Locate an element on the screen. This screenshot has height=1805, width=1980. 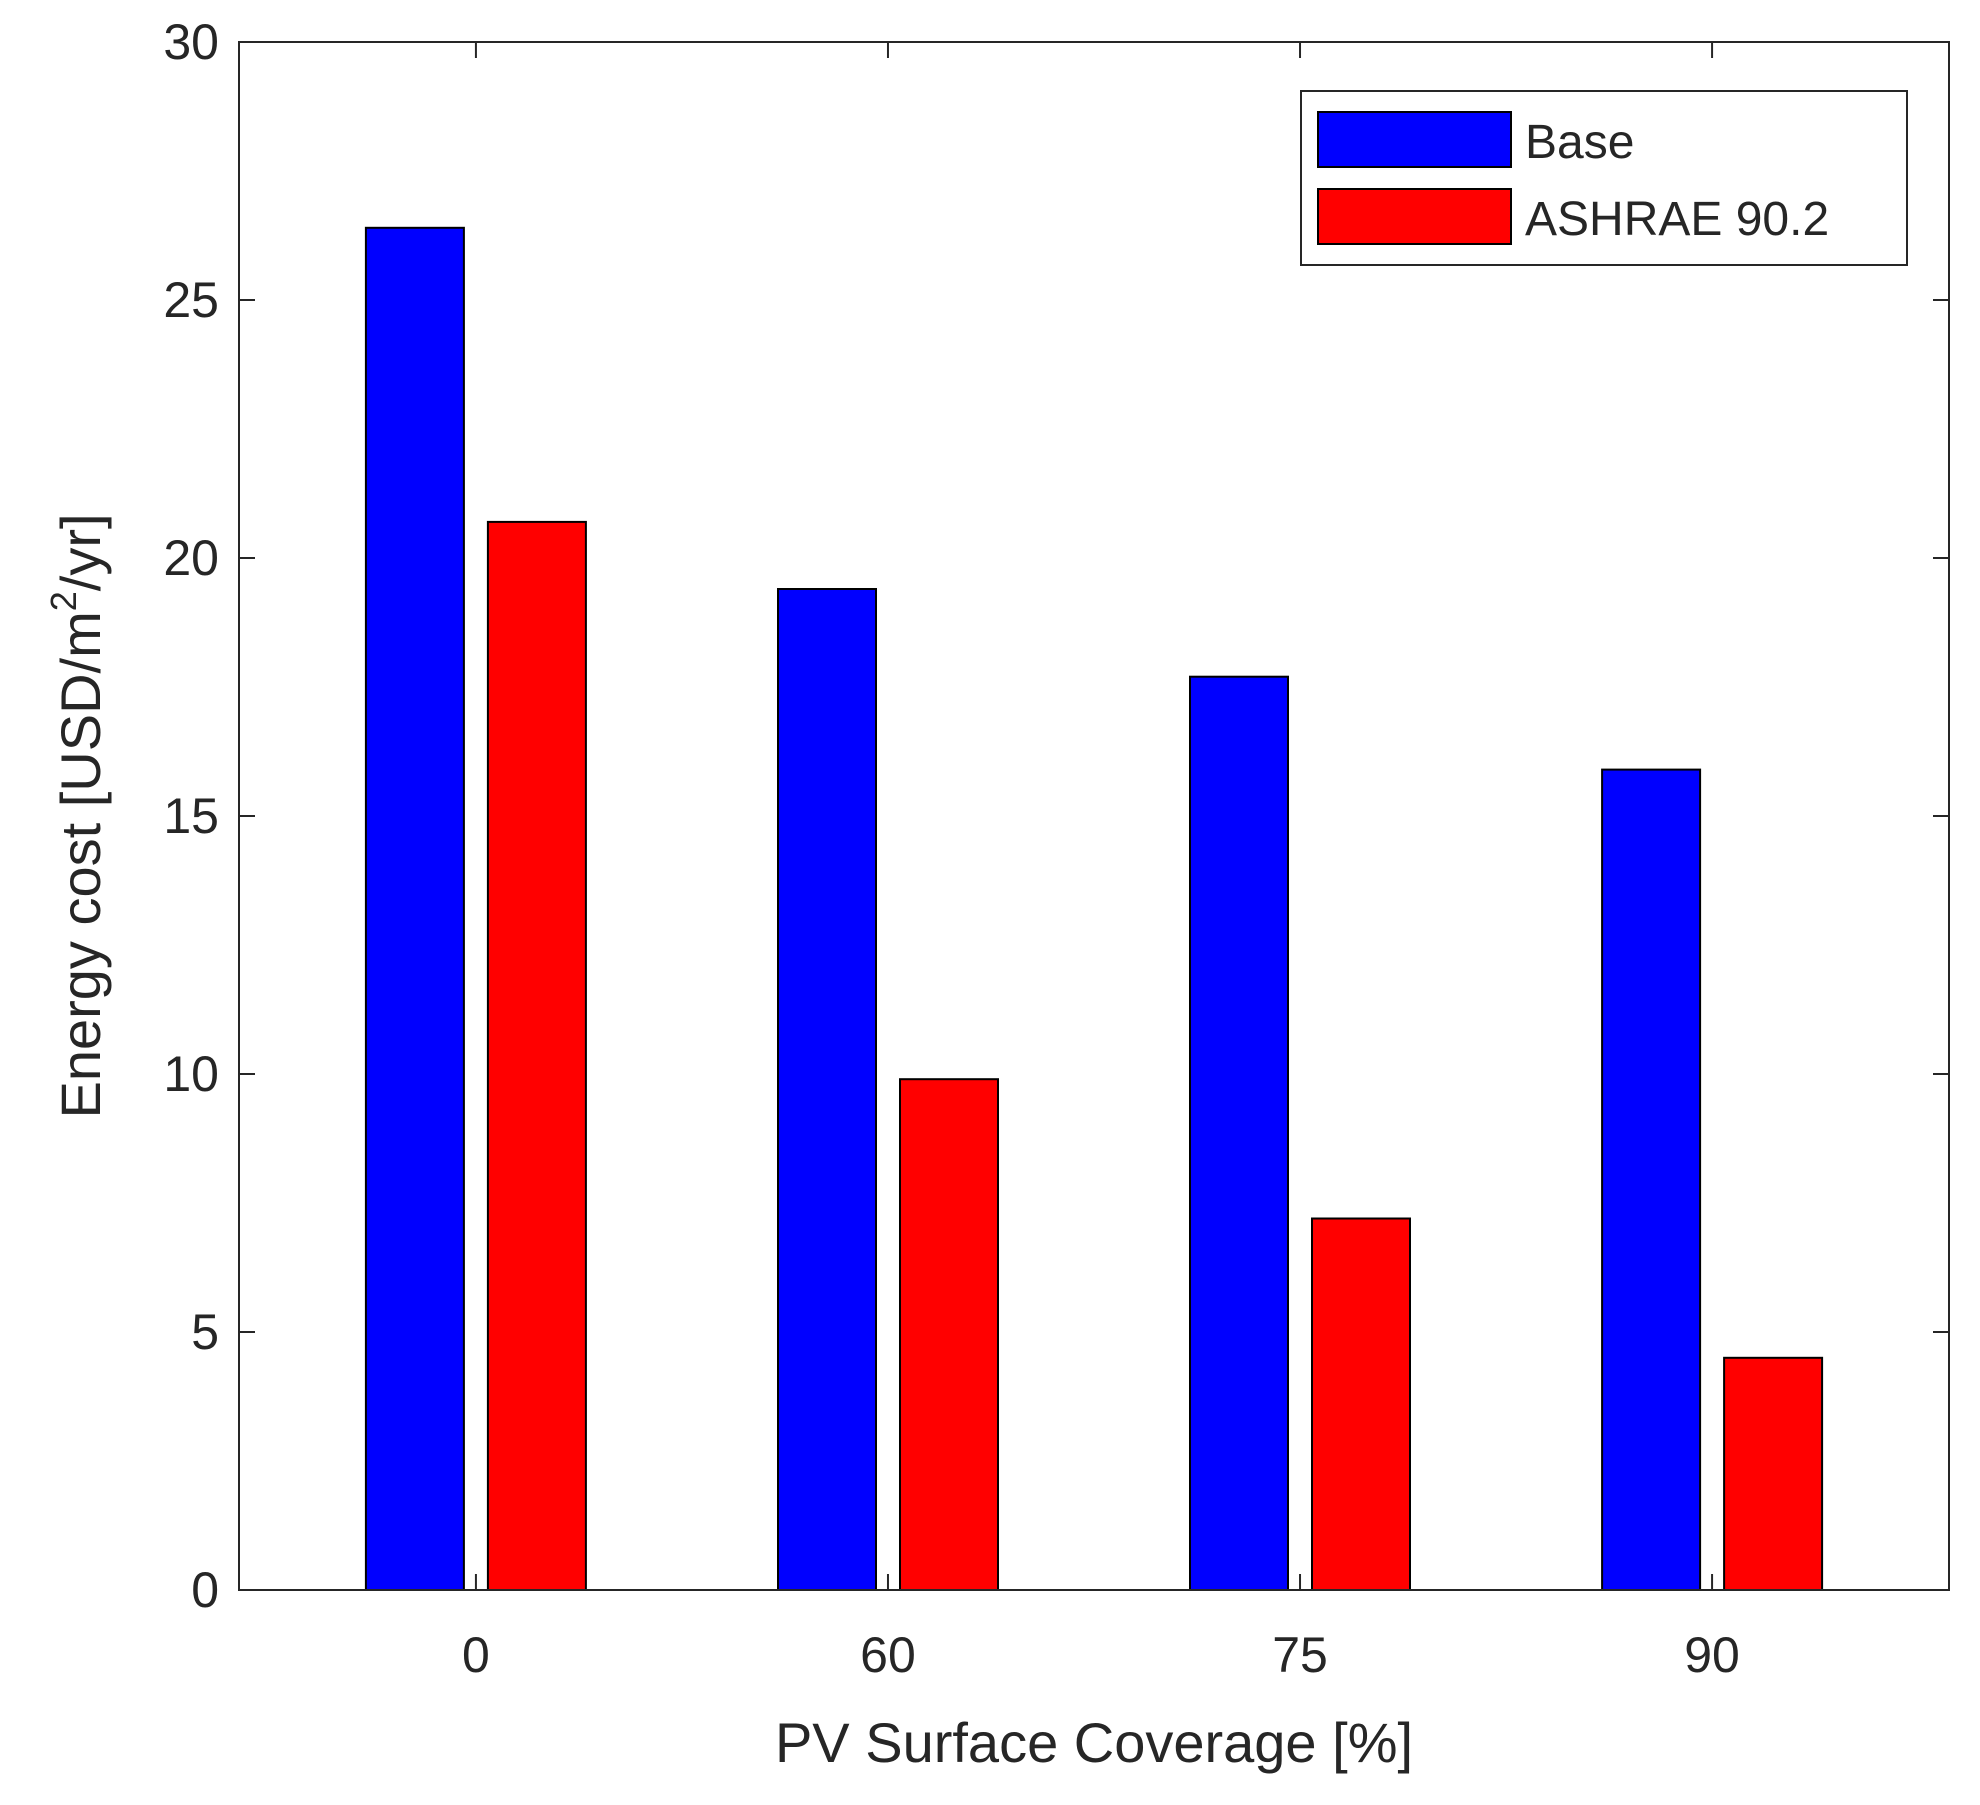
x-axis-label: PV Surface Coverage [%] is located at coordinates (1094, 1742).